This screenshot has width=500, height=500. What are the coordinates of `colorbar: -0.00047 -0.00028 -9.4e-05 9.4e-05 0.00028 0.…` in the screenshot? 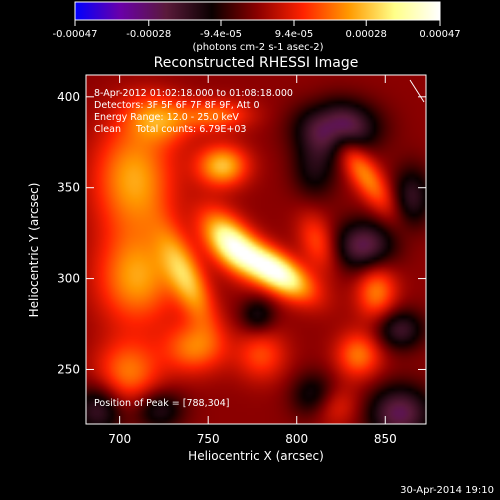 It's located at (257, 27).